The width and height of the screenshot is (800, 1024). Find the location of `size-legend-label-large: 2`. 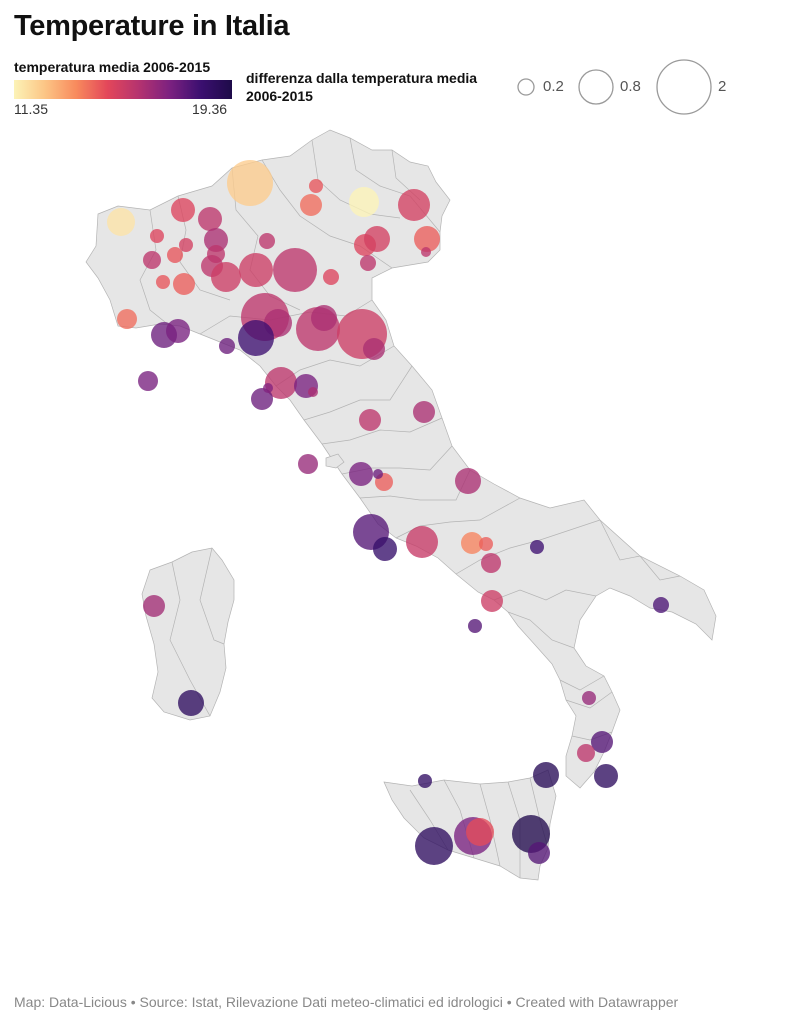

size-legend-label-large: 2 is located at coordinates (722, 86).